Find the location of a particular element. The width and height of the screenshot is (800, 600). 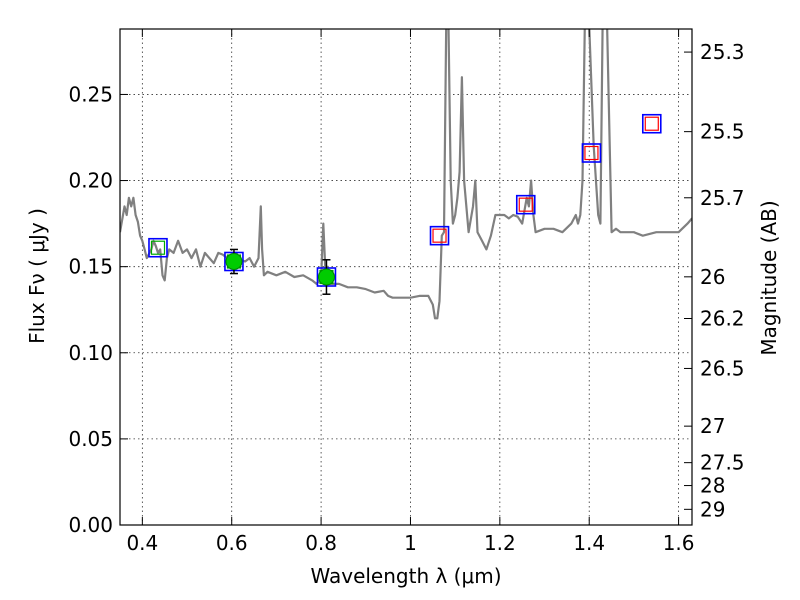

y-axis-title: Flux Fν ( μJy ) is located at coordinates (37, 276).